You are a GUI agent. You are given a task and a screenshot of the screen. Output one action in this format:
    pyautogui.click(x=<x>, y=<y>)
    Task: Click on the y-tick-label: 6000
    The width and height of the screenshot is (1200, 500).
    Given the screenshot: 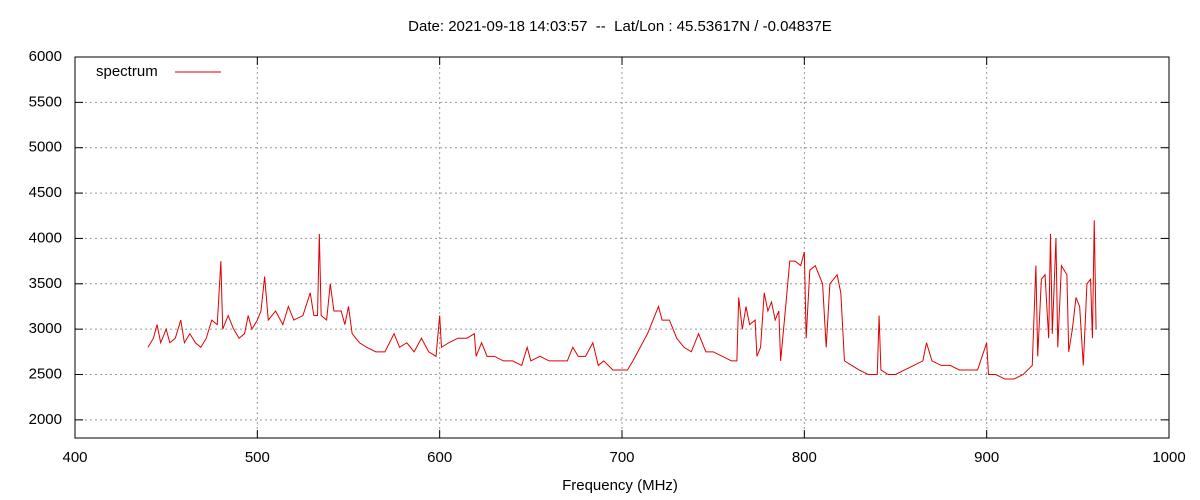 What is the action you would take?
    pyautogui.click(x=45, y=56)
    